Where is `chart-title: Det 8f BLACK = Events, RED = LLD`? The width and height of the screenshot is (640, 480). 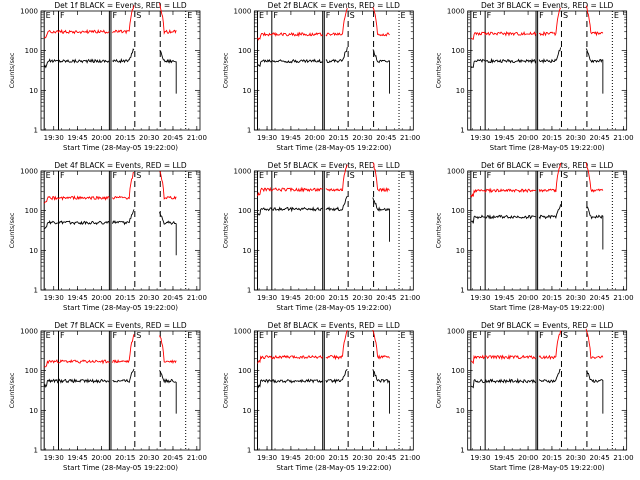
chart-title: Det 8f BLACK = Events, RED = LLD is located at coordinates (334, 325).